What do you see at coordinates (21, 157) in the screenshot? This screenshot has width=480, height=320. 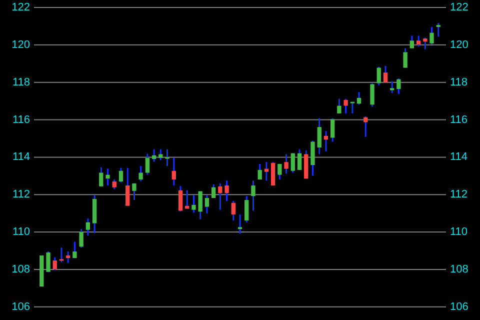 I see `y-tick-label: 114` at bounding box center [21, 157].